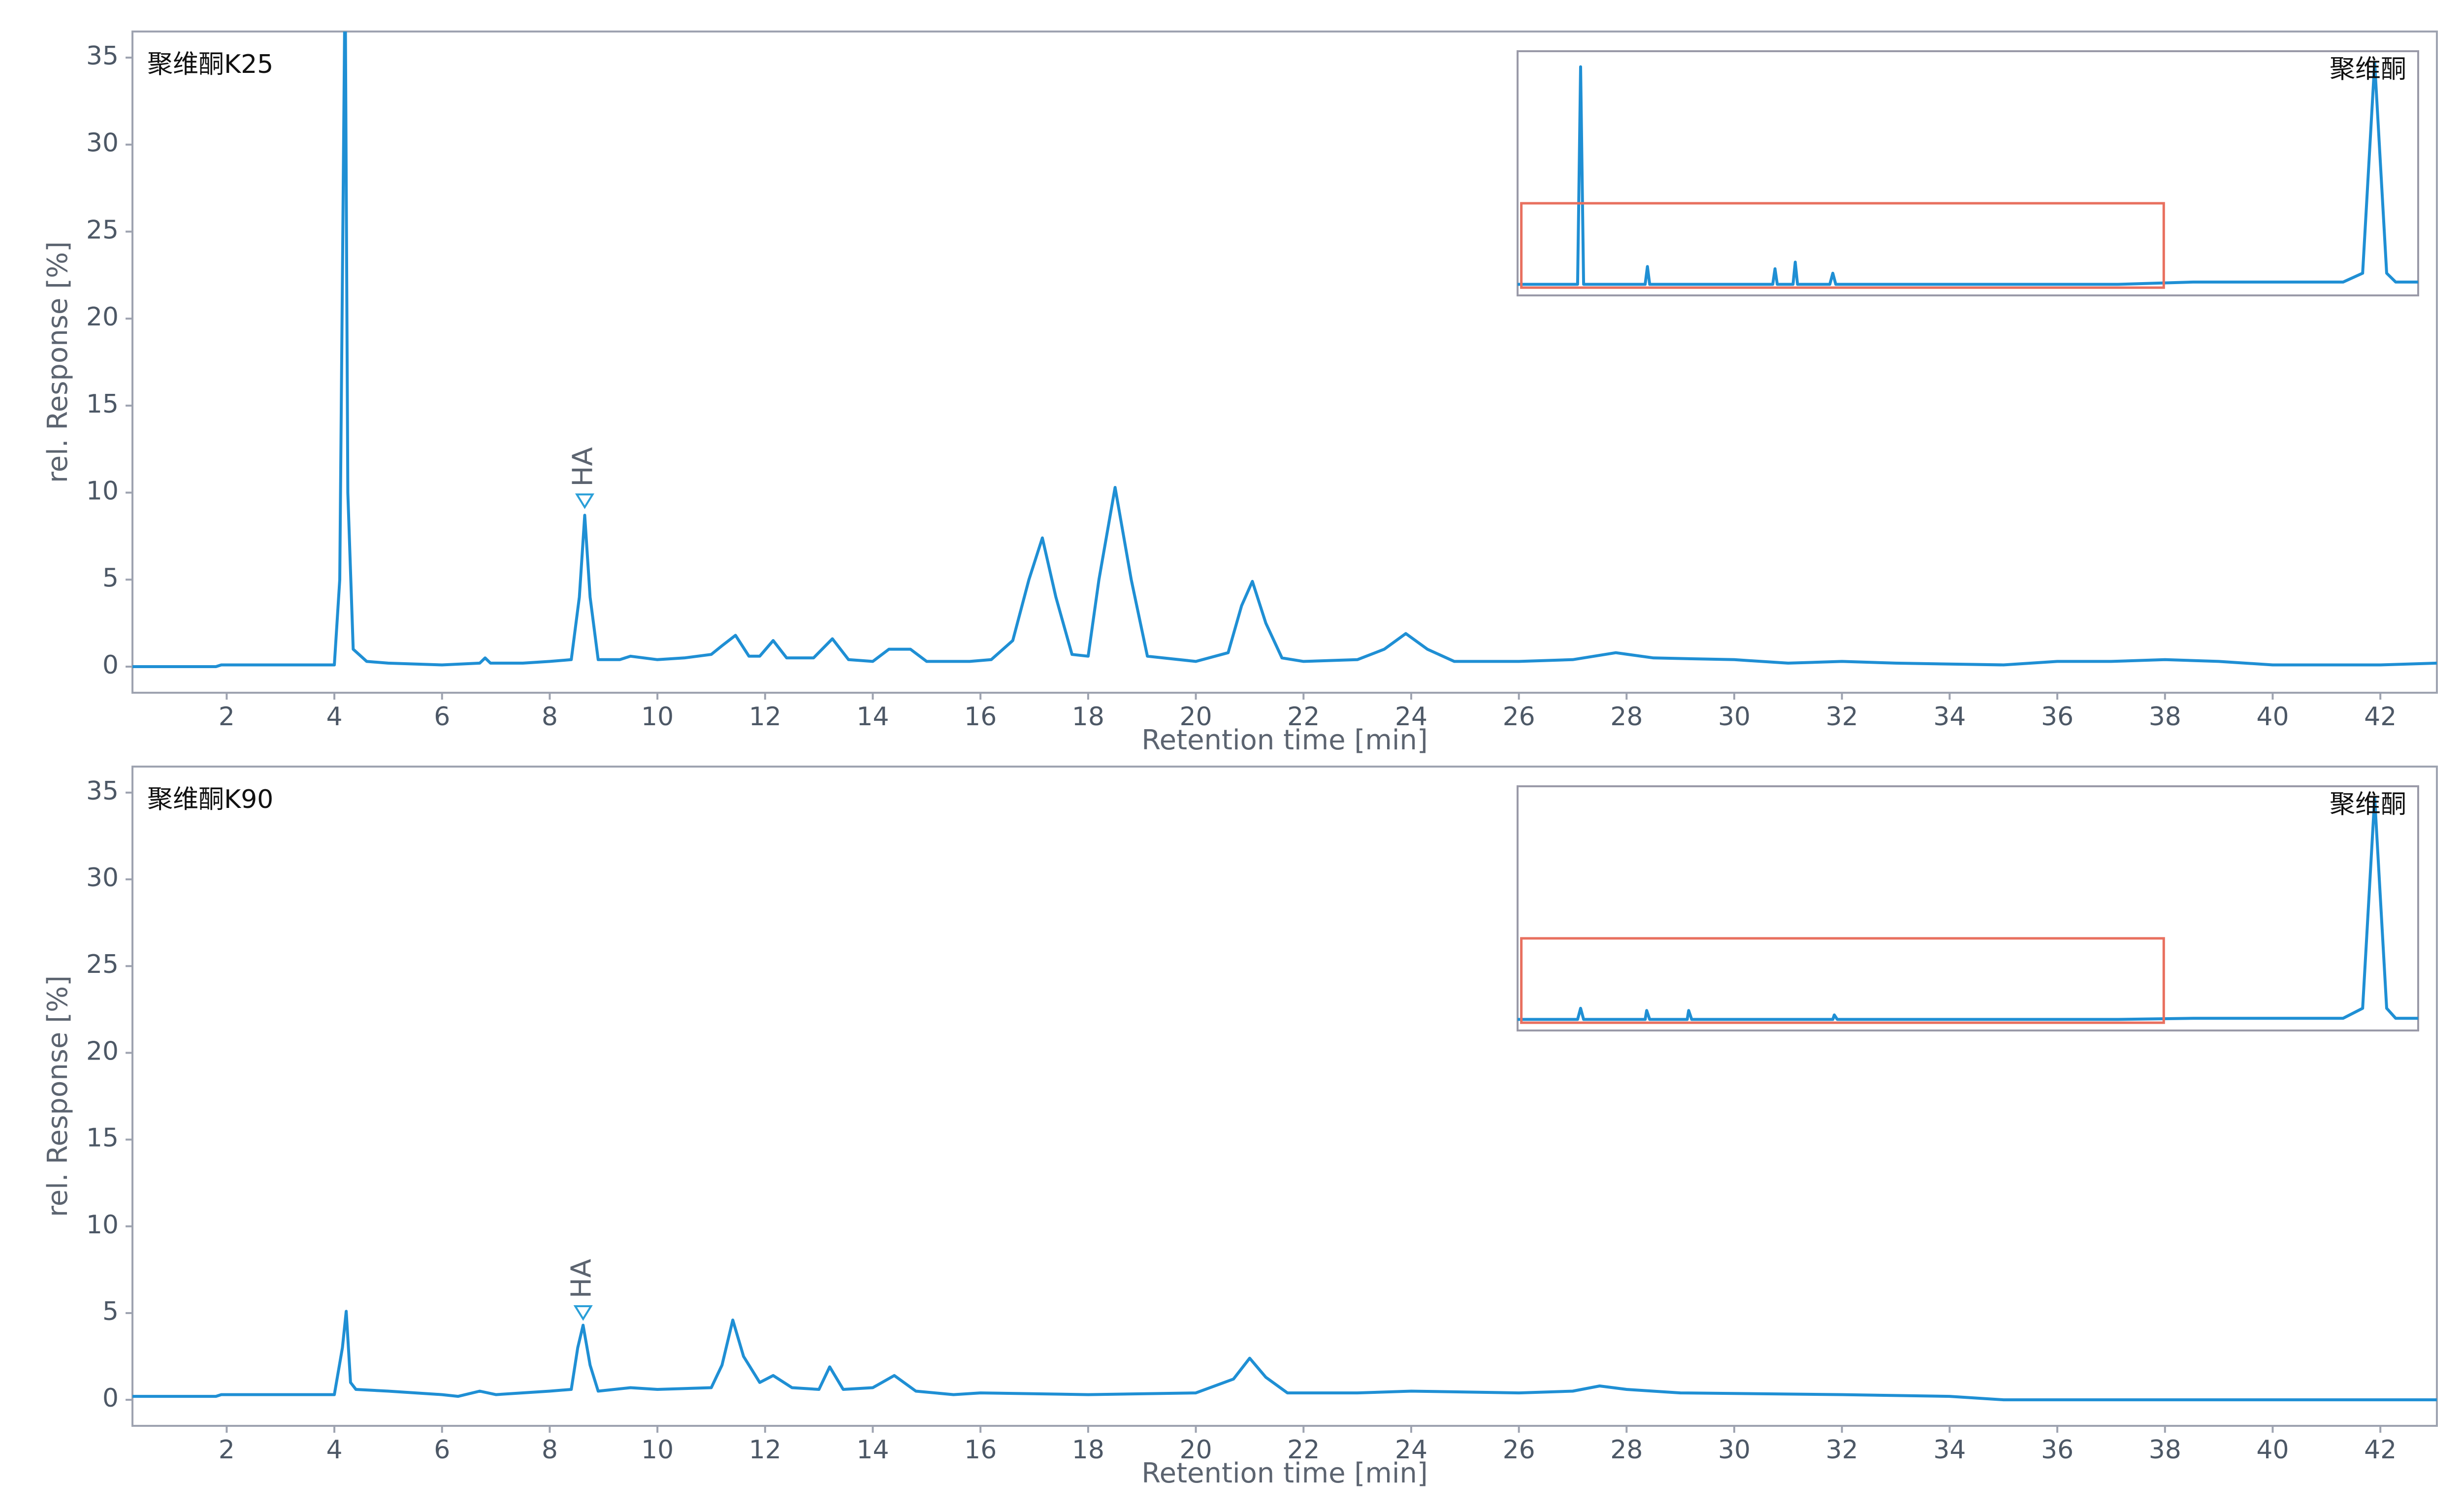 This screenshot has width=2462, height=1512. I want to click on sample-label: 聚维酮K25, so click(210, 64).